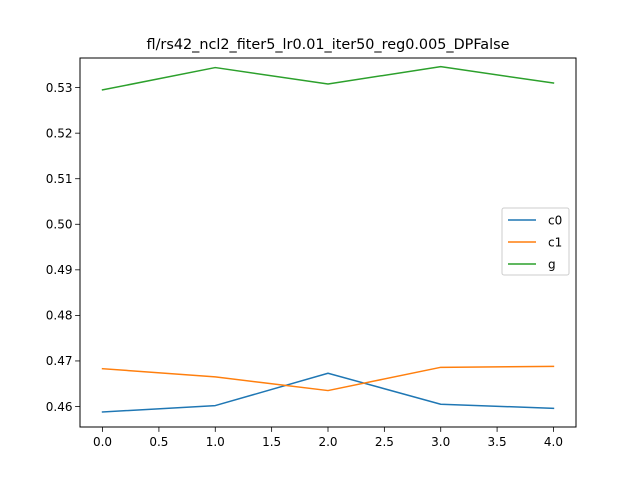 The image size is (640, 480). I want to click on y-tick-label: 0.47, so click(59, 361).